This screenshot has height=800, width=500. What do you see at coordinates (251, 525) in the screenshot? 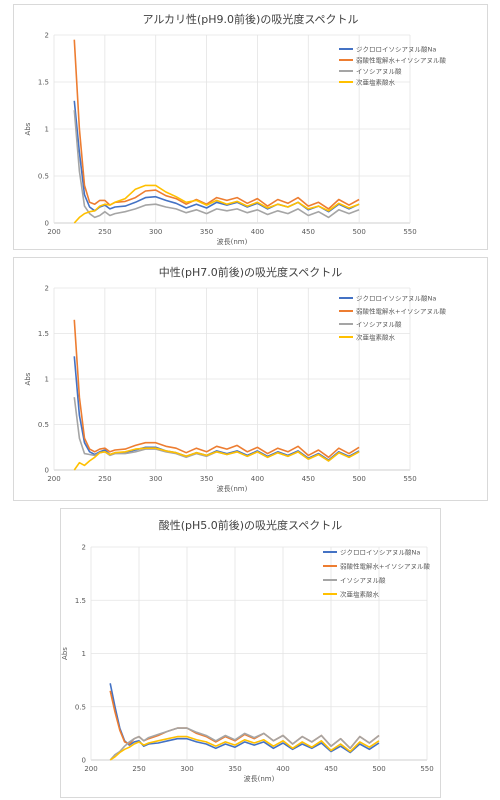
I see `chart-title: 酸性(pH5.0前後)の吸光度スペクトル` at bounding box center [251, 525].